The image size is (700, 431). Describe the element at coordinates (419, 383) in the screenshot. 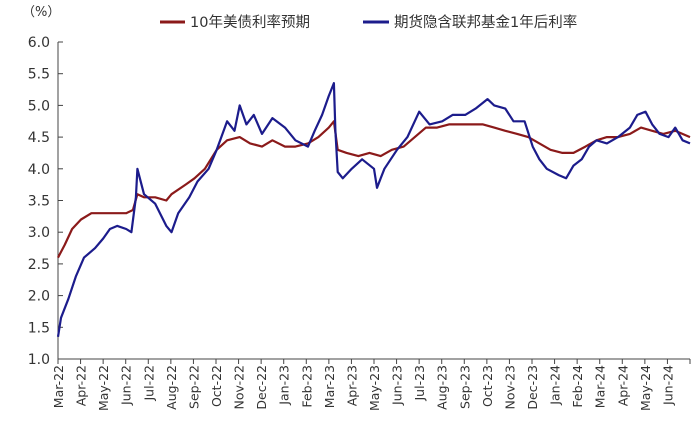

I see `x-tick-label: Jul-23` at that location.